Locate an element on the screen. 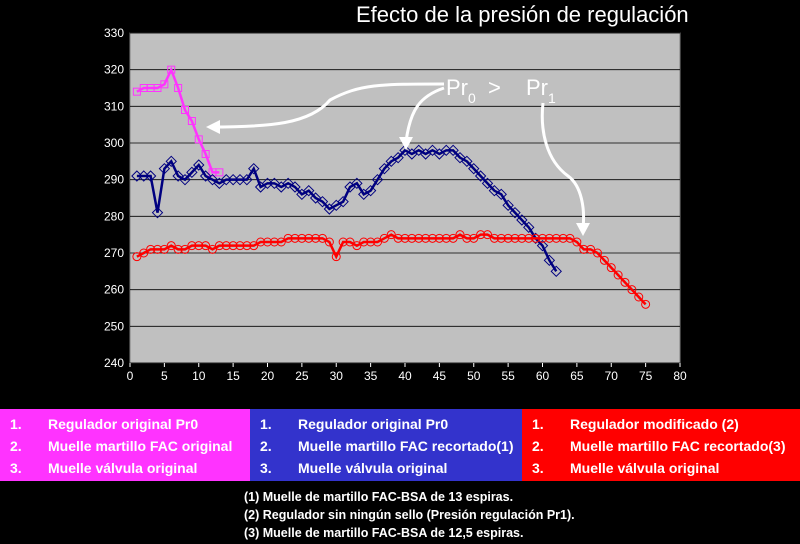 Image resolution: width=800 pixels, height=544 pixels. legend-text: Muelle válvula original is located at coordinates (373, 468).